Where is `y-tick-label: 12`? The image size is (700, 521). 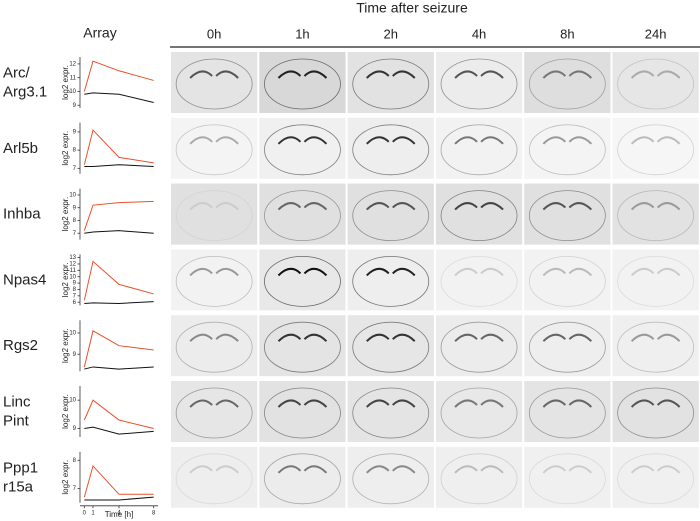 y-tick-label: 12 is located at coordinates (72, 64).